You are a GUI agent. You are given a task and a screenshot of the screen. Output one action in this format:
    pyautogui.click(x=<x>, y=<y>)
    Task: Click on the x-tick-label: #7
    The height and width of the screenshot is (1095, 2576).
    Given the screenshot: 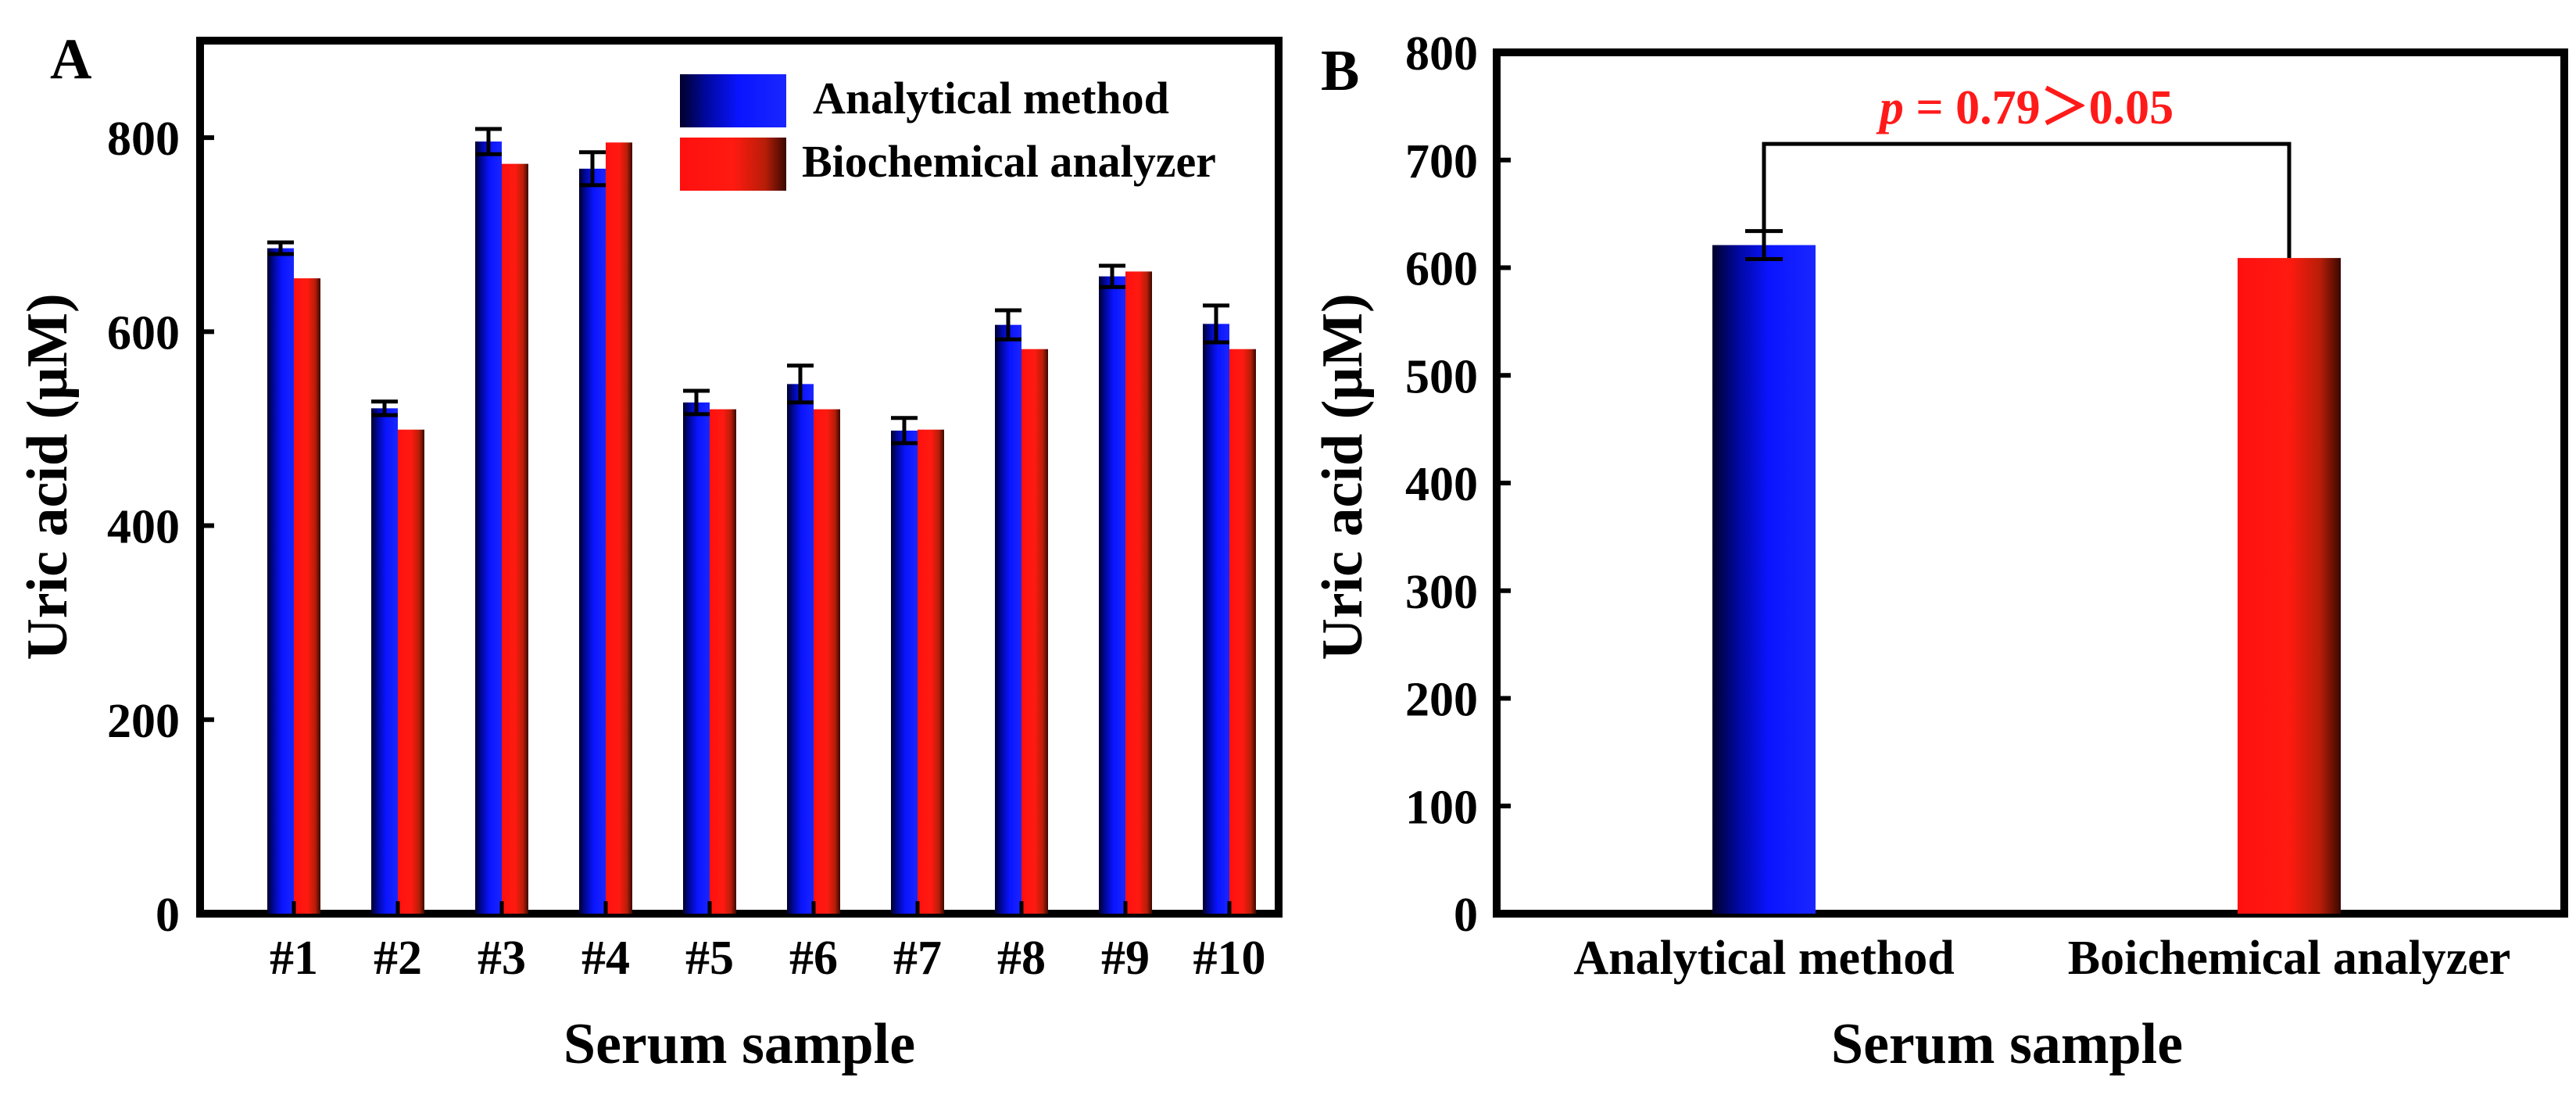 What is the action you would take?
    pyautogui.click(x=917, y=959)
    